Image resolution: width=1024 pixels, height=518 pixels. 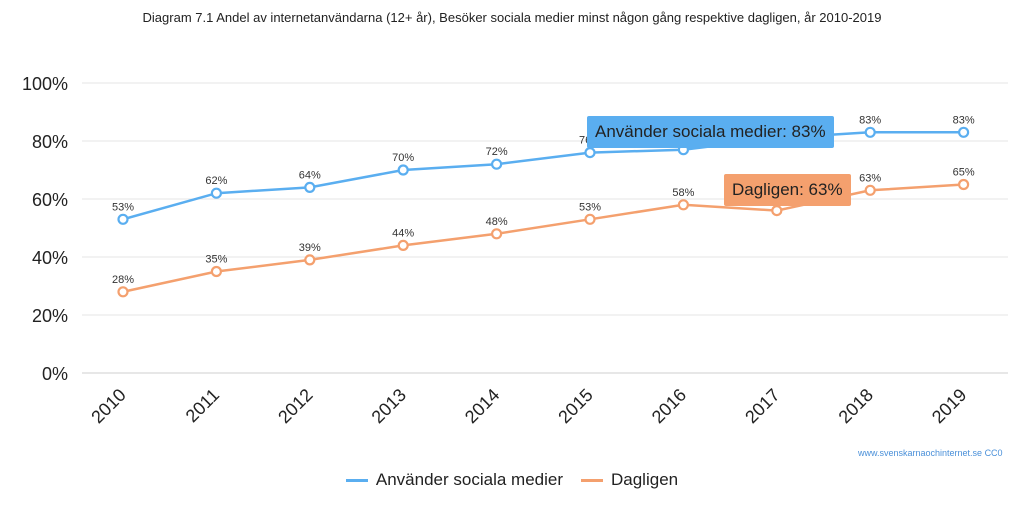 I want to click on data-label-series-2: 39%, so click(x=310, y=248).